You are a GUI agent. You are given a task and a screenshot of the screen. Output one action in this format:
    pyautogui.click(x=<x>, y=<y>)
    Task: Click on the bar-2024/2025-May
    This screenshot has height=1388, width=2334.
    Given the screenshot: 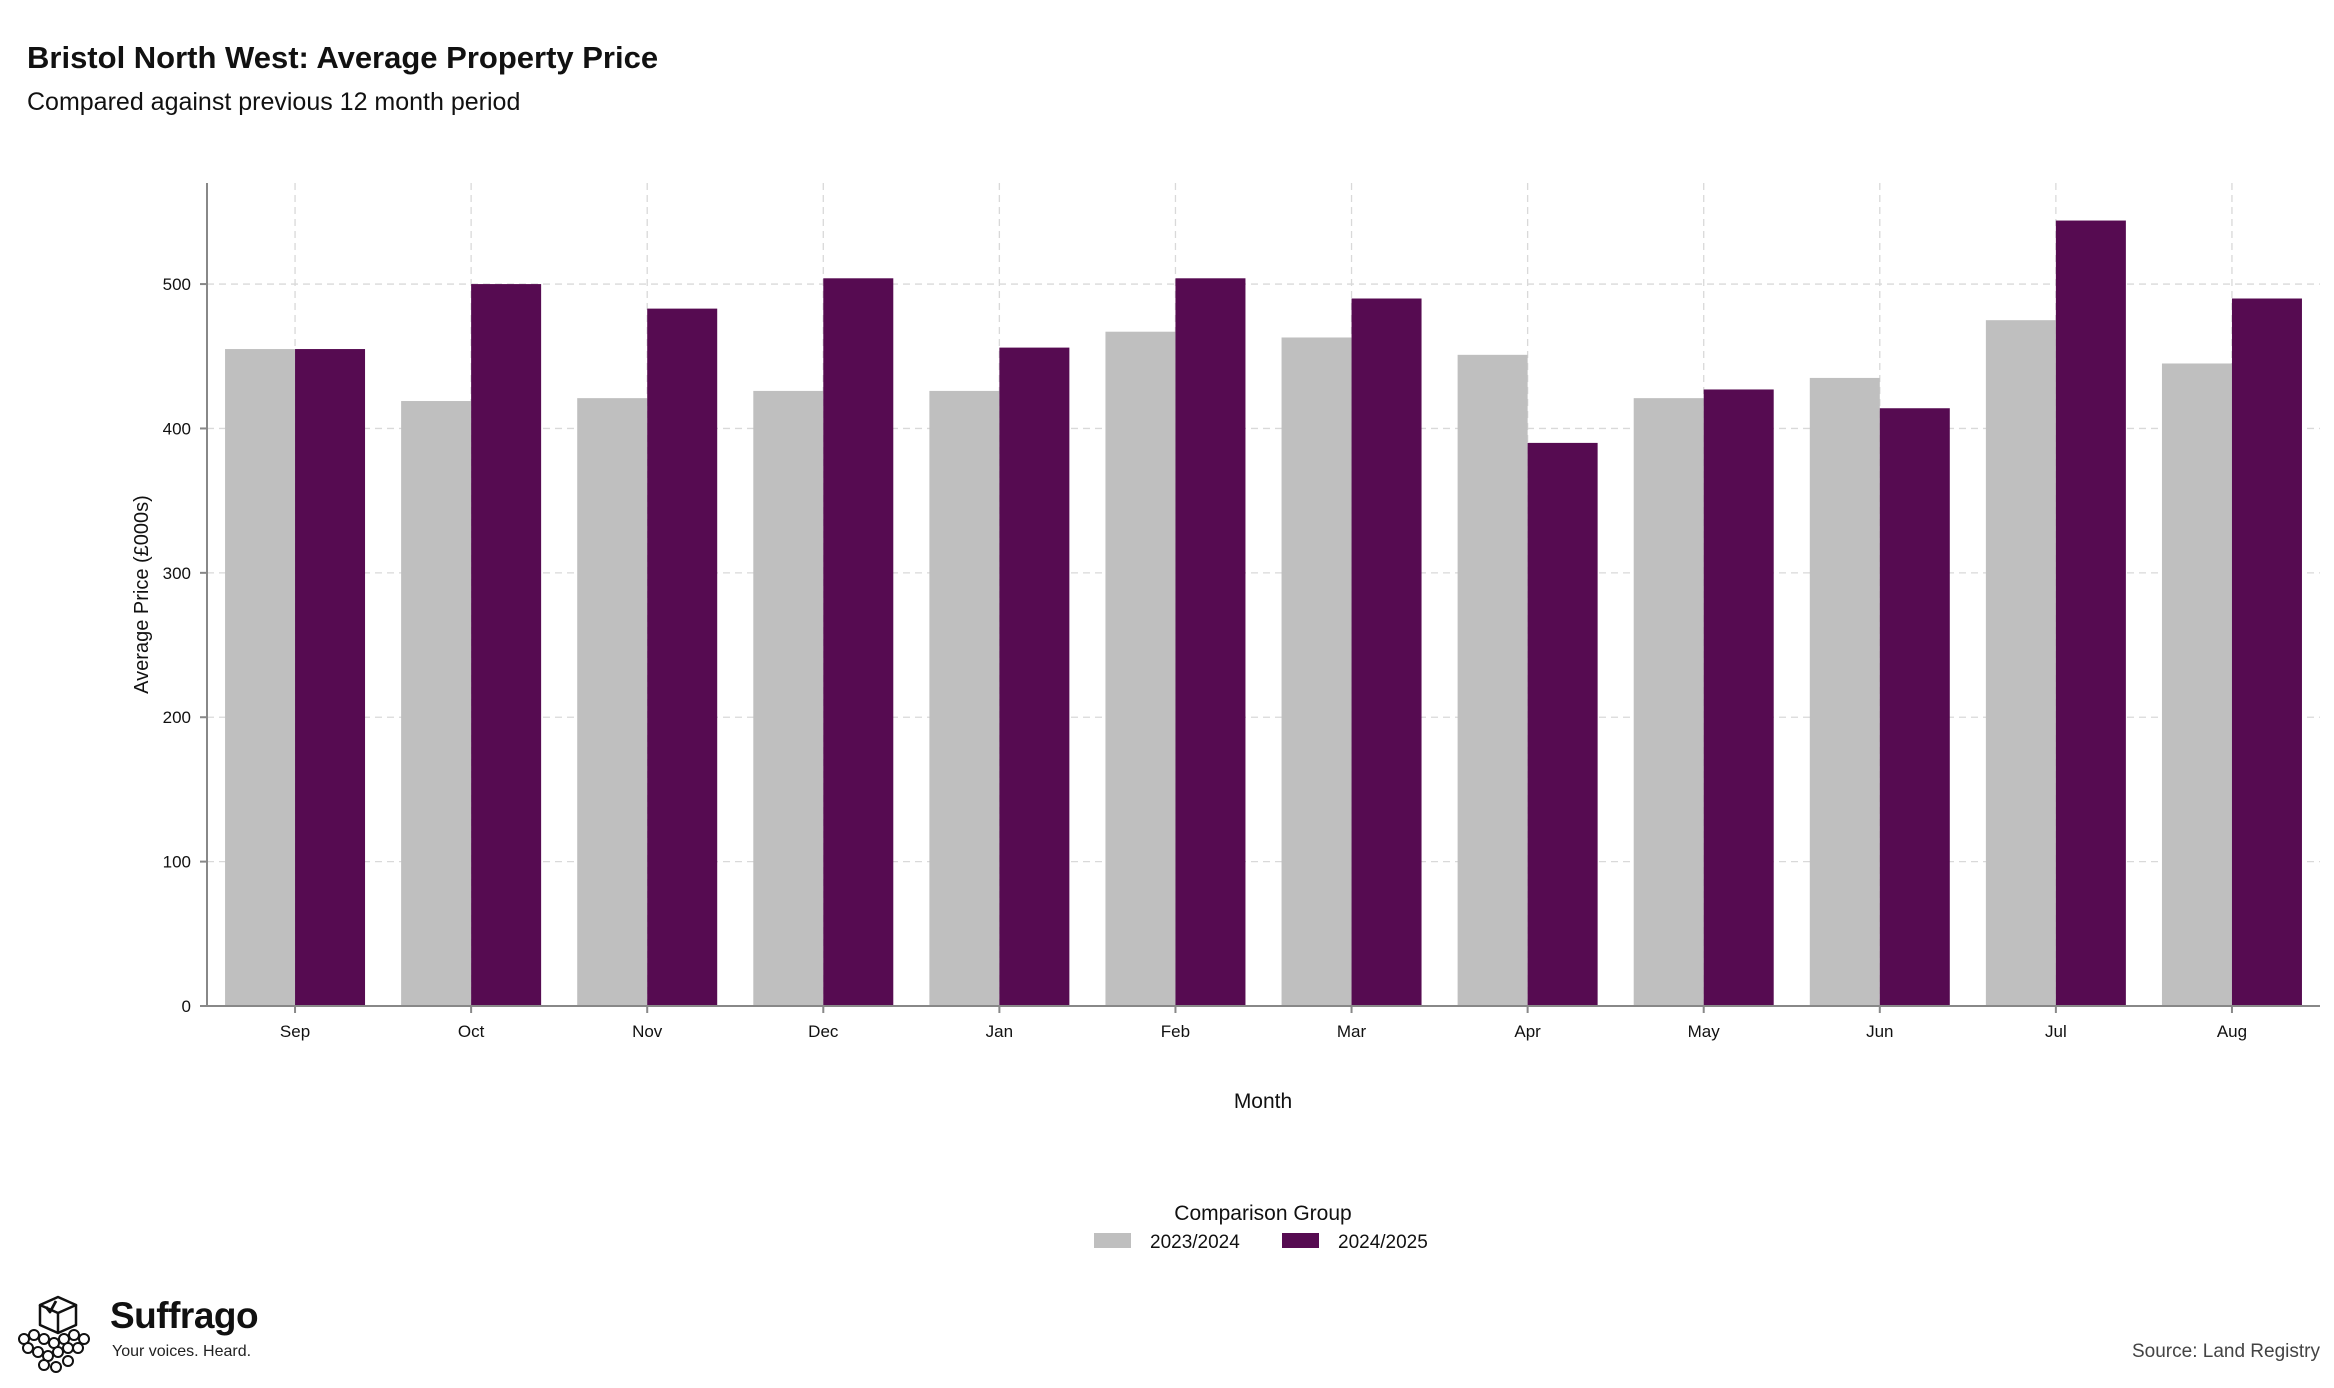 What is the action you would take?
    pyautogui.click(x=1738, y=697)
    